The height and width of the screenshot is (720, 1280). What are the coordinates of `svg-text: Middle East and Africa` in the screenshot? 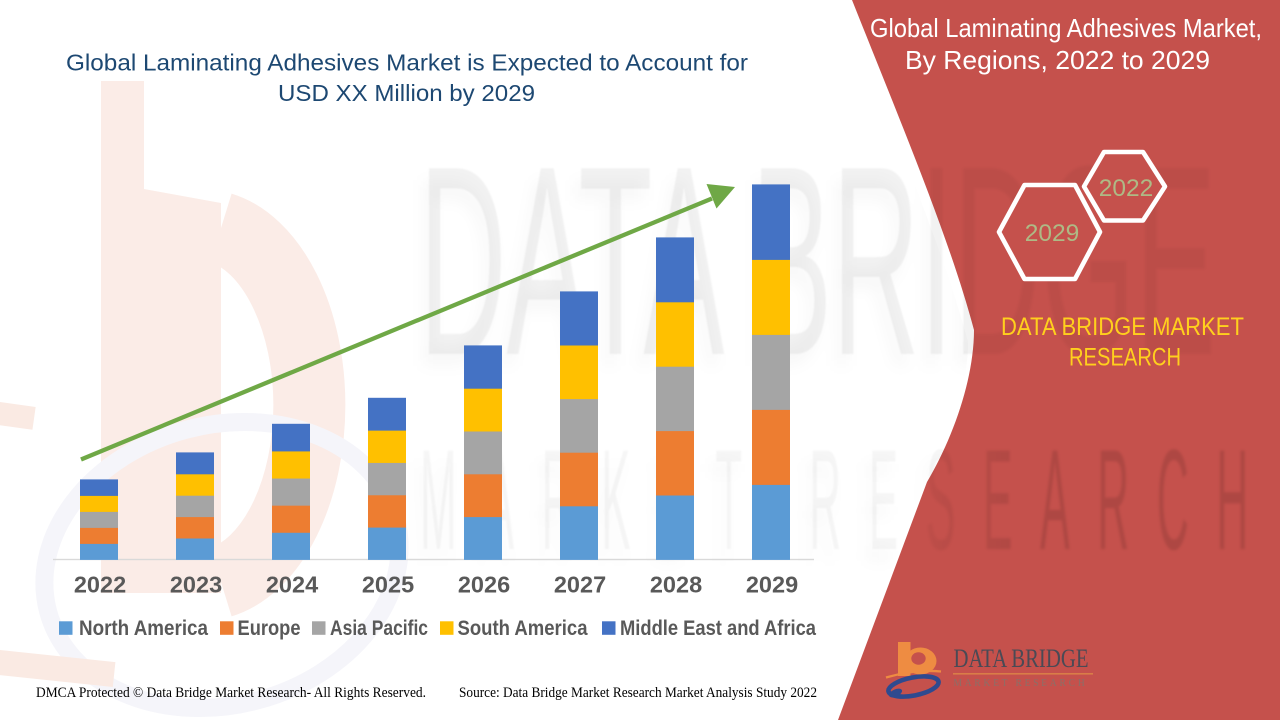 It's located at (718, 628).